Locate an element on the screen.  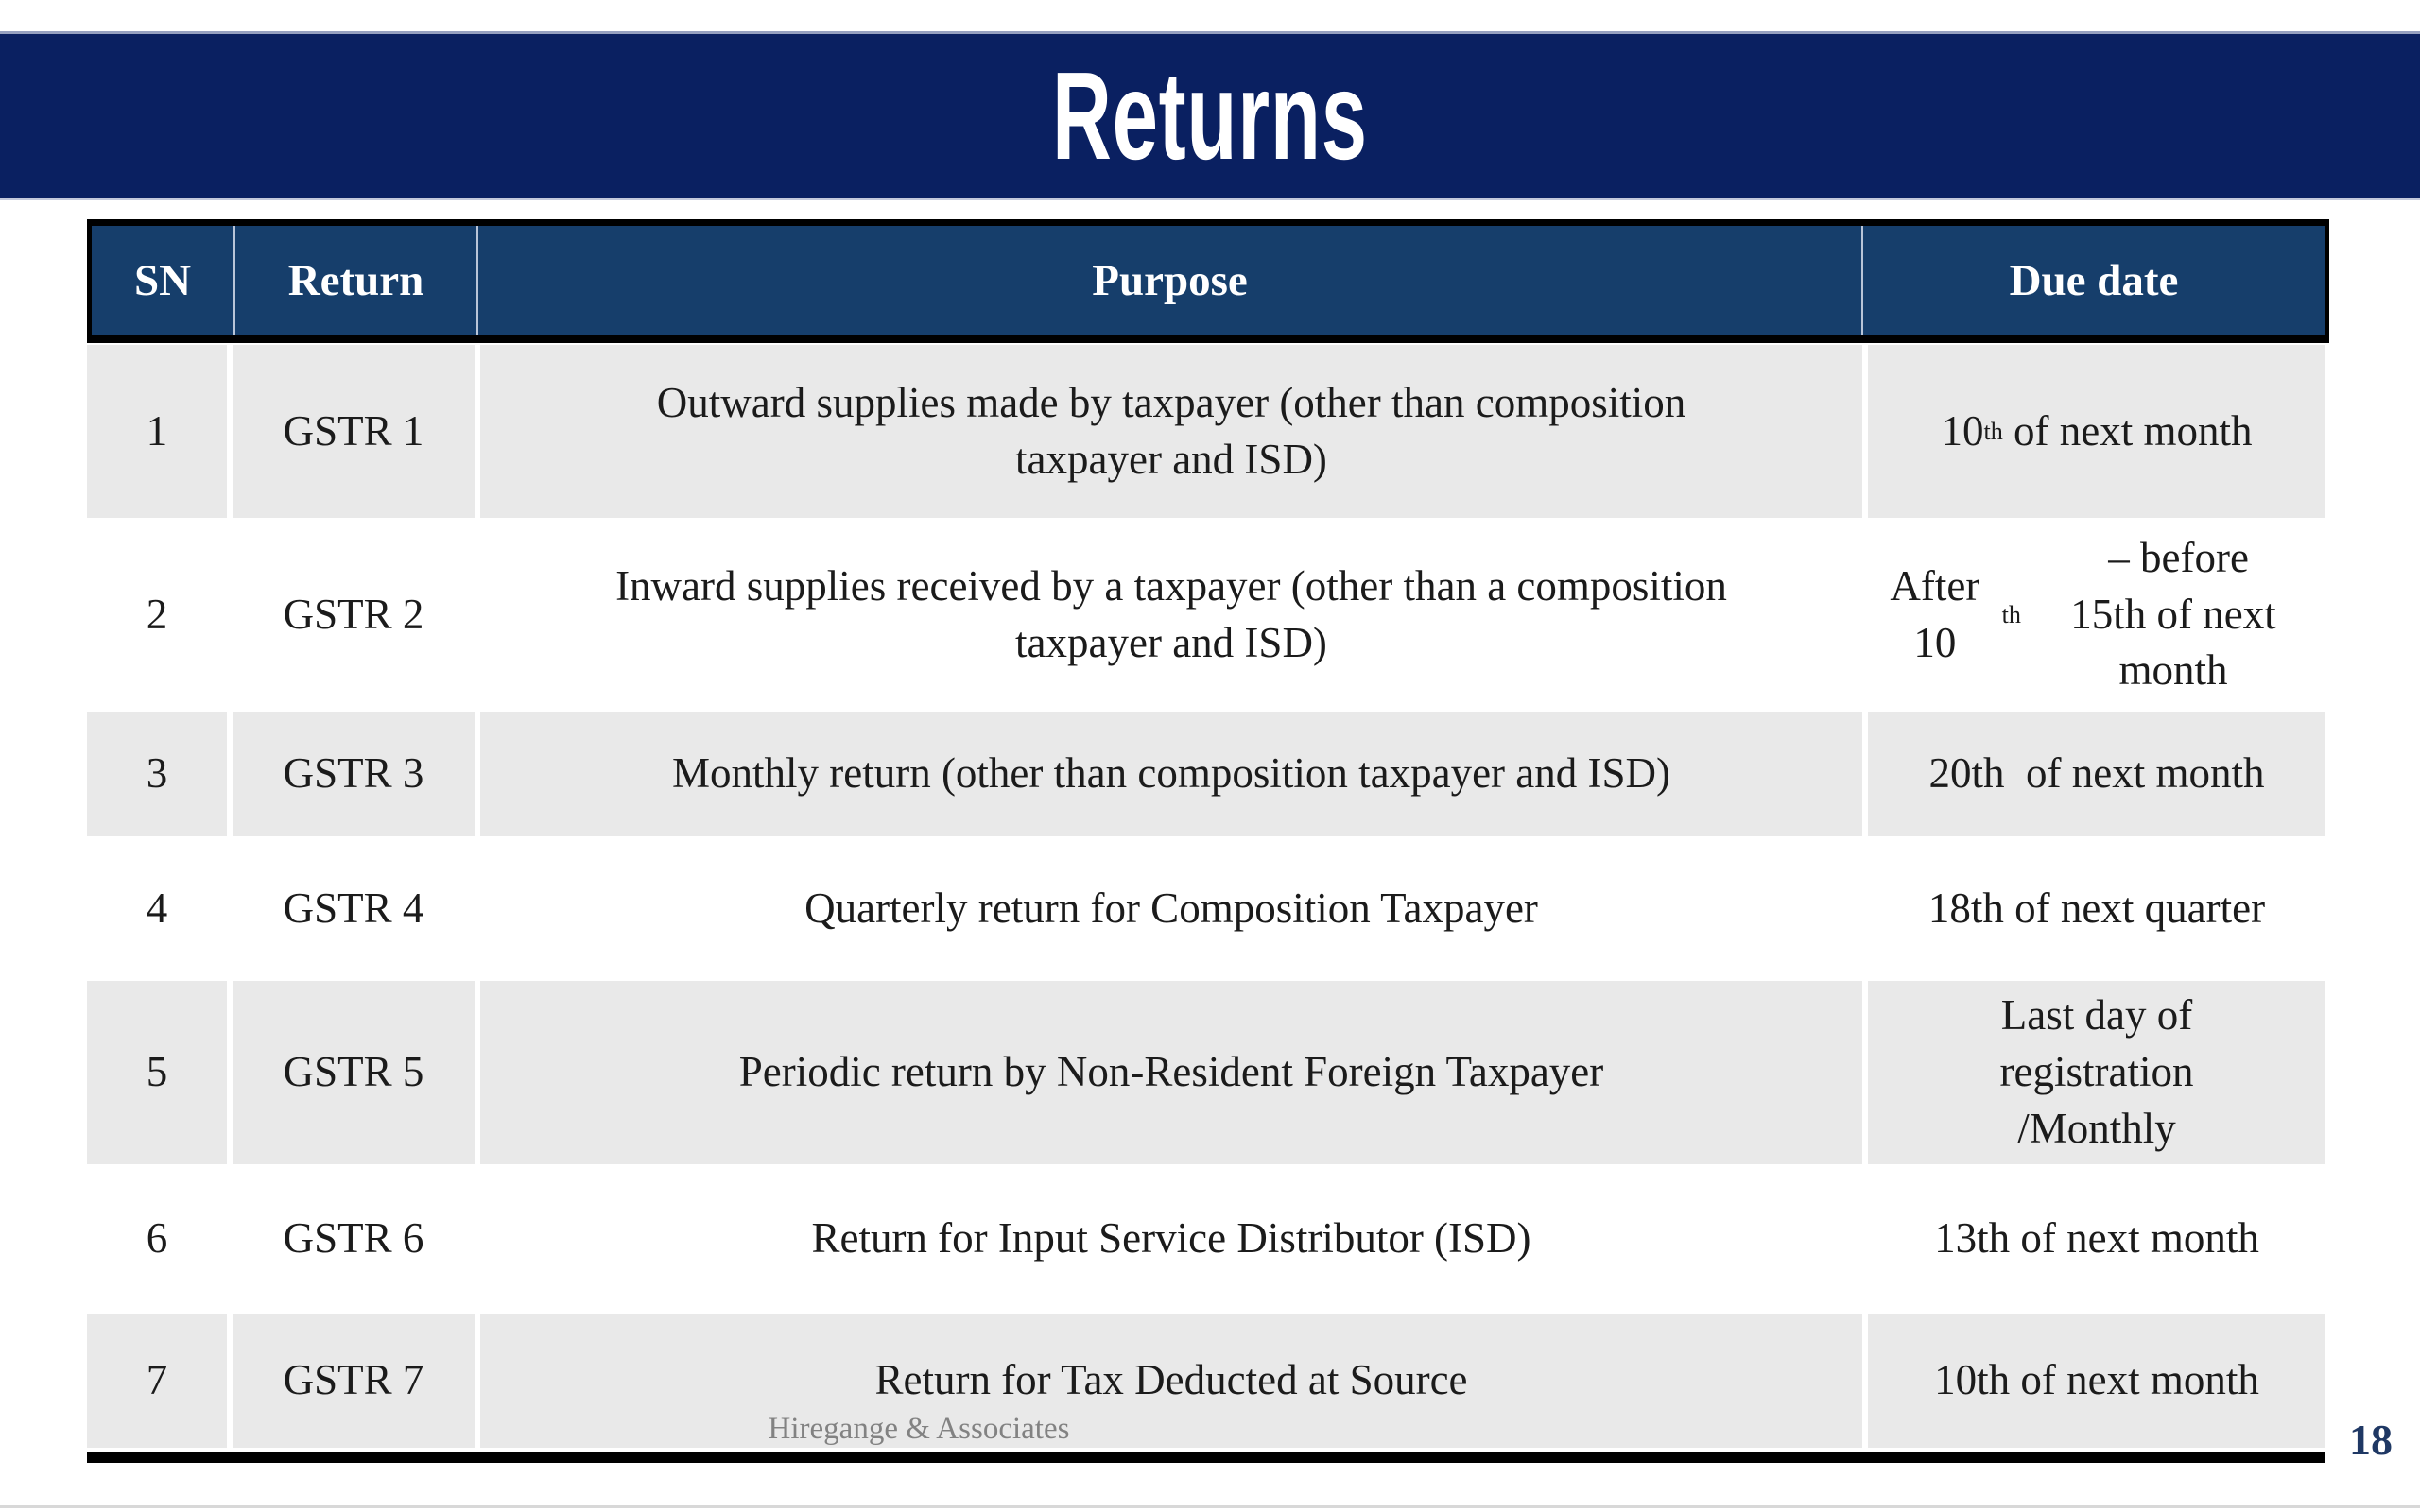
column-header-due-date: Due date is located at coordinates (2093, 280).